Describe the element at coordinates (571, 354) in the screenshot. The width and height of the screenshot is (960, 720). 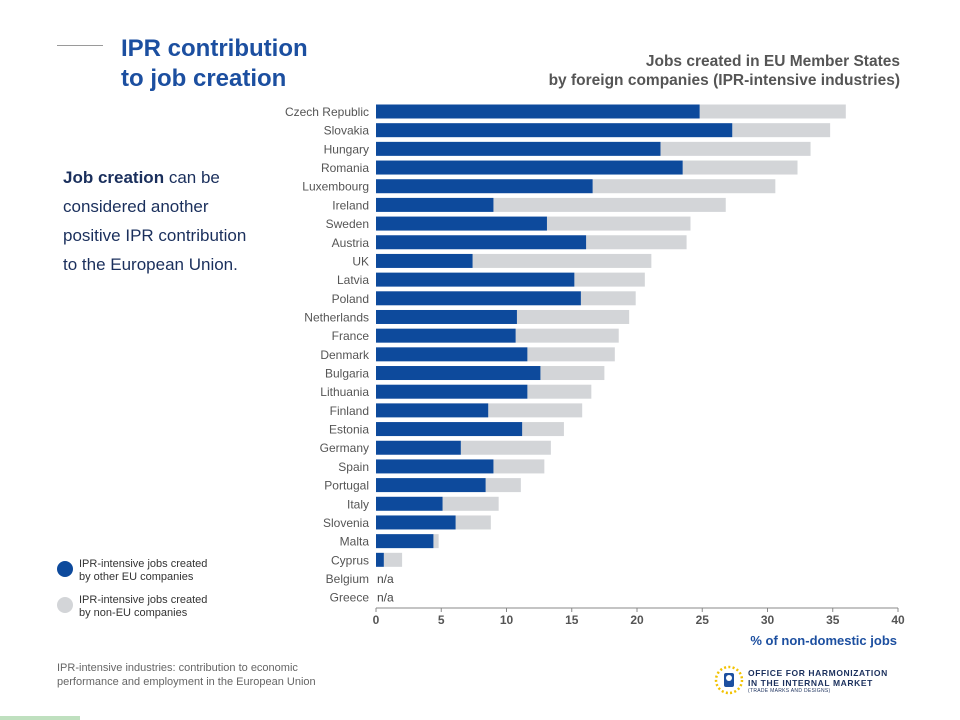
I see `bar-non-eu-denmark` at that location.